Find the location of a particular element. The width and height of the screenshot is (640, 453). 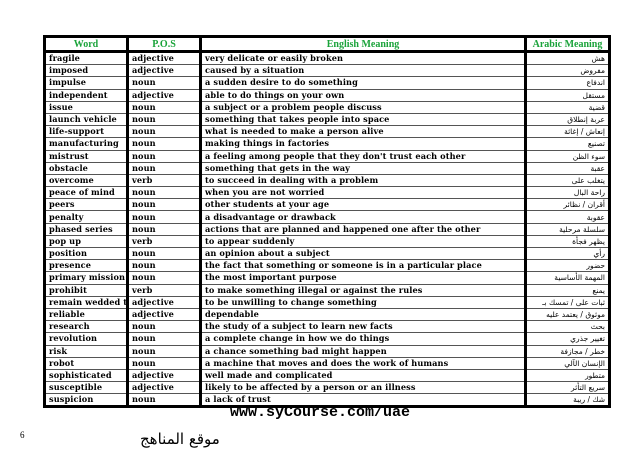

cell-word: impulse is located at coordinates (86, 83).